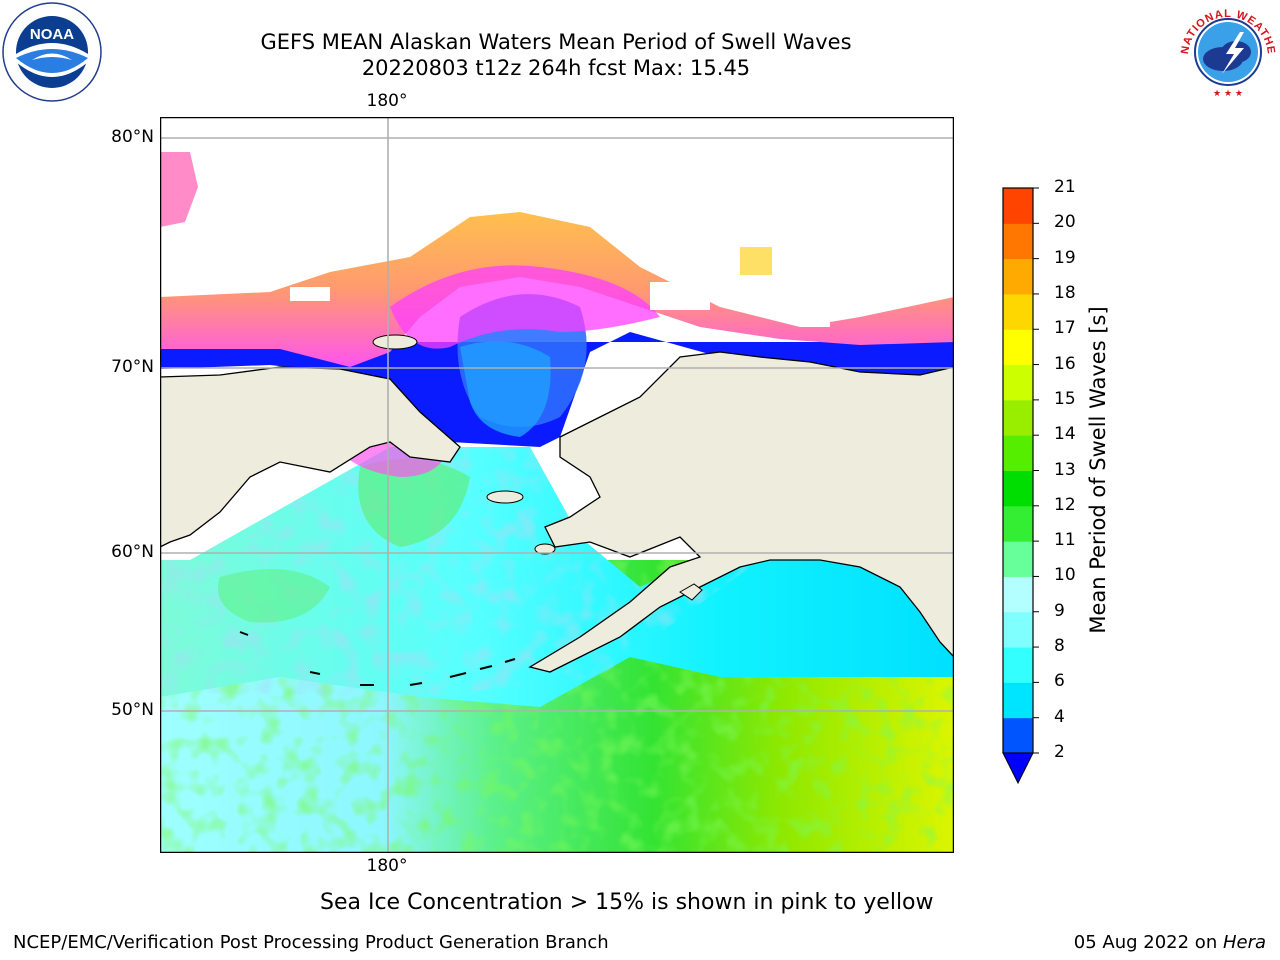 Image resolution: width=1280 pixels, height=960 pixels. What do you see at coordinates (1148, 942) in the screenshot?
I see `footer-date-text: 05 Aug 2022 on` at bounding box center [1148, 942].